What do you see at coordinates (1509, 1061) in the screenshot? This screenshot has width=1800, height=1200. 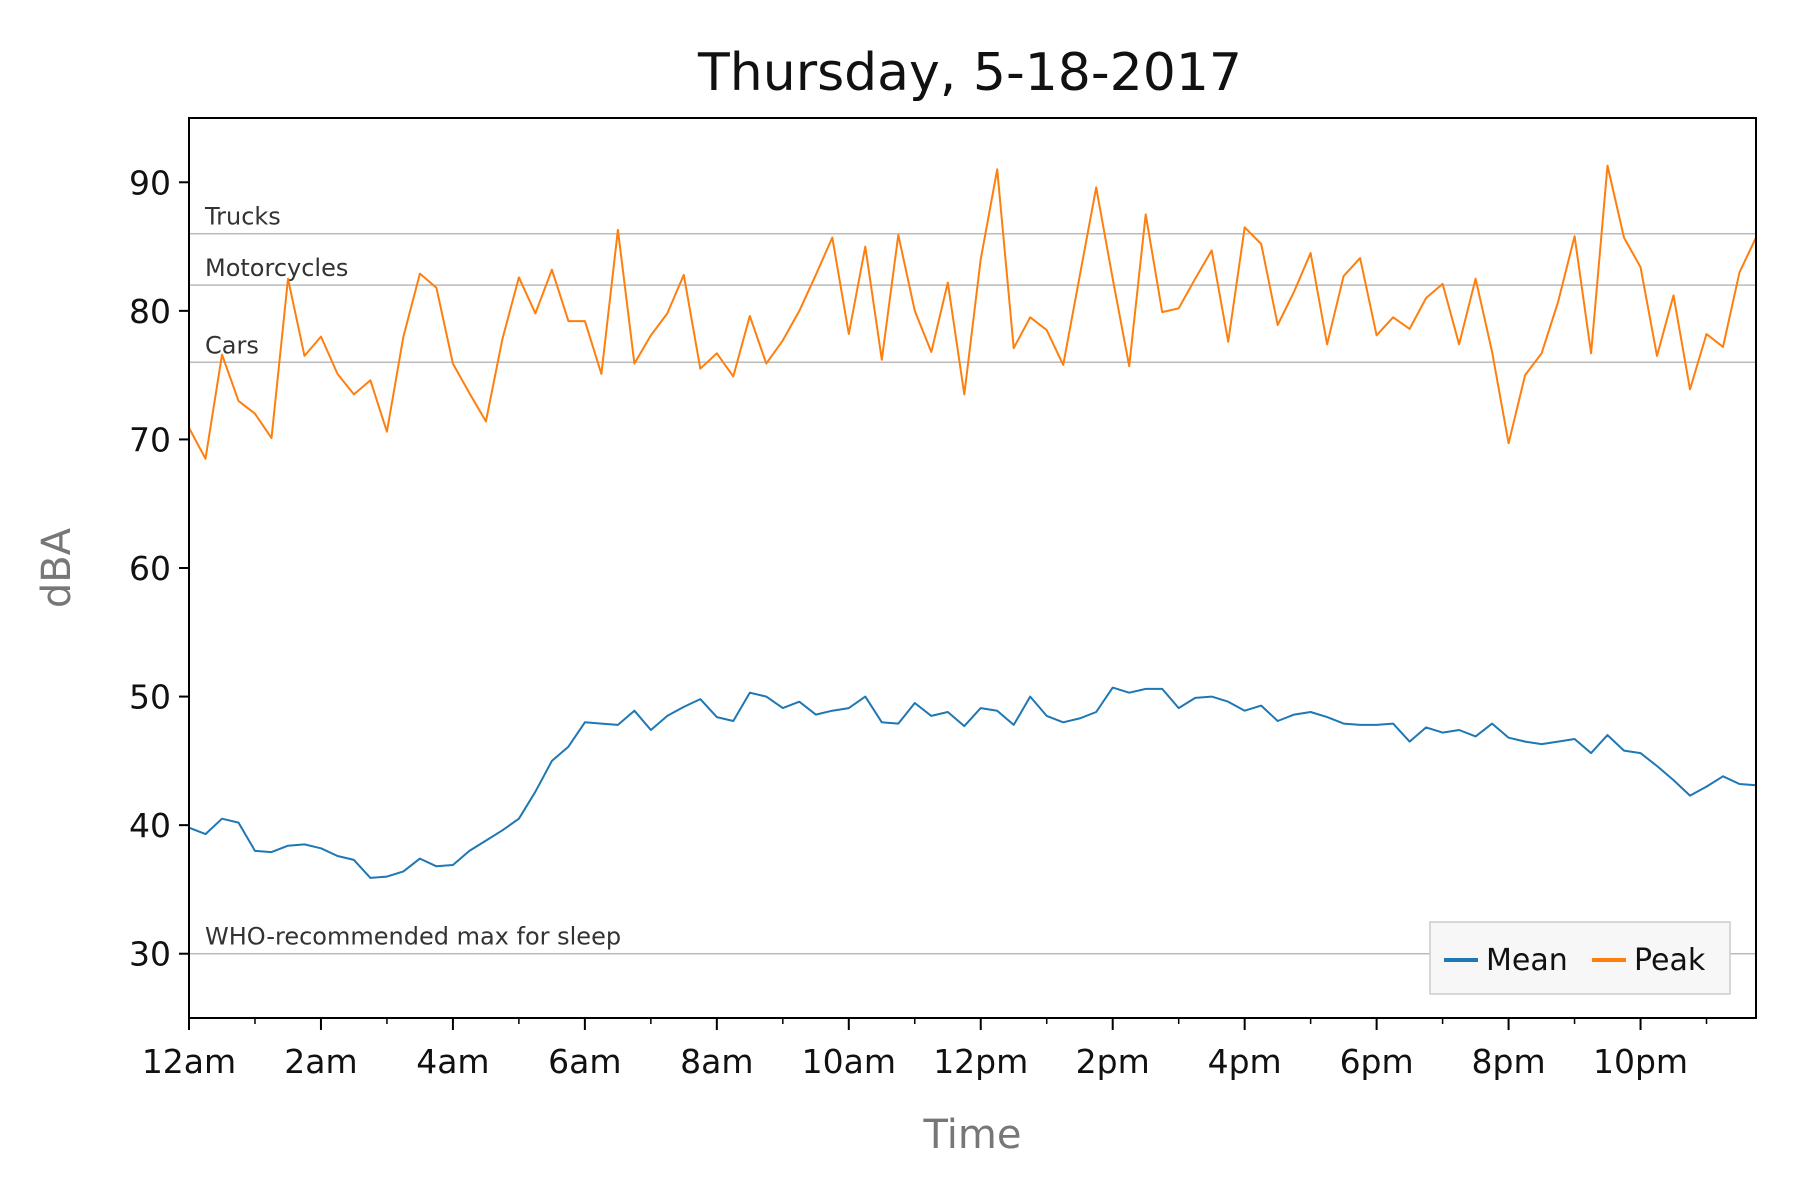 I see `x-tick-label: 8pm` at bounding box center [1509, 1061].